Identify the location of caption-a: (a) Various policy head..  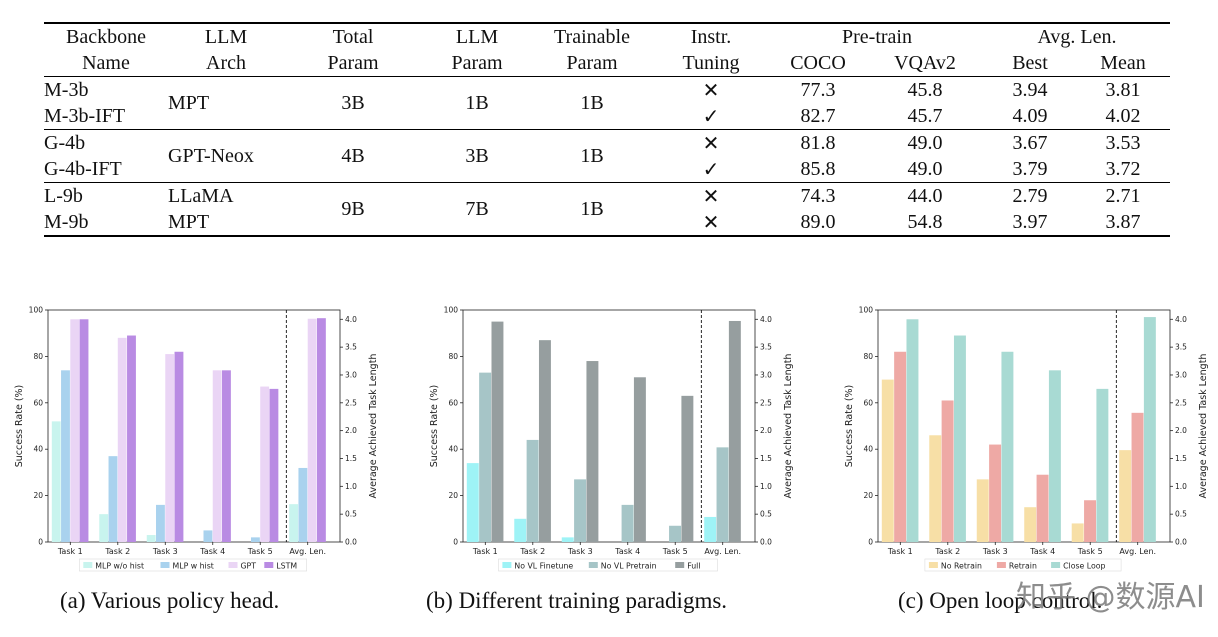
(170, 600).